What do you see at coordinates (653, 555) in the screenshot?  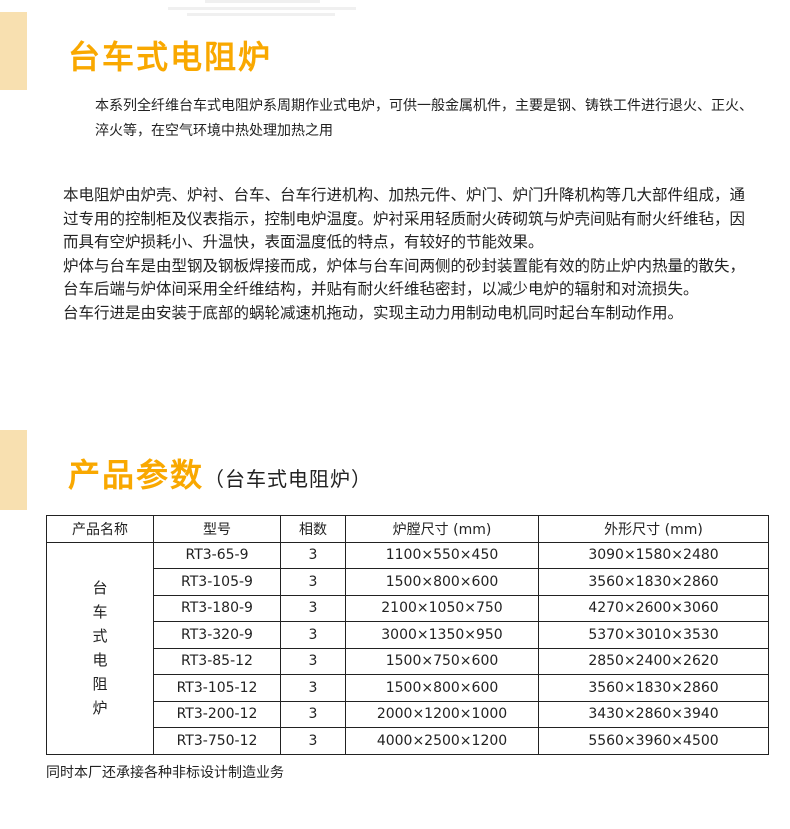 I see `table-cell: 3090×1580×2480` at bounding box center [653, 555].